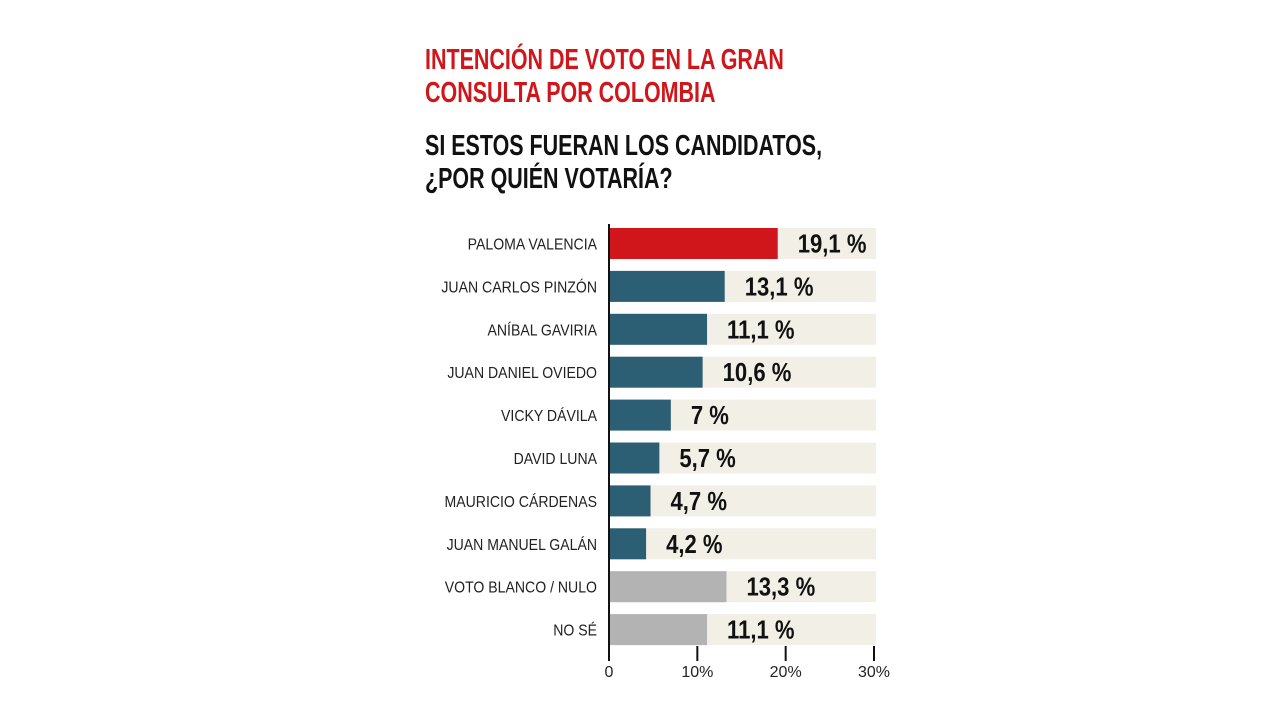 This screenshot has height=720, width=1280. What do you see at coordinates (697, 672) in the screenshot?
I see `x-tick-label: 10%` at bounding box center [697, 672].